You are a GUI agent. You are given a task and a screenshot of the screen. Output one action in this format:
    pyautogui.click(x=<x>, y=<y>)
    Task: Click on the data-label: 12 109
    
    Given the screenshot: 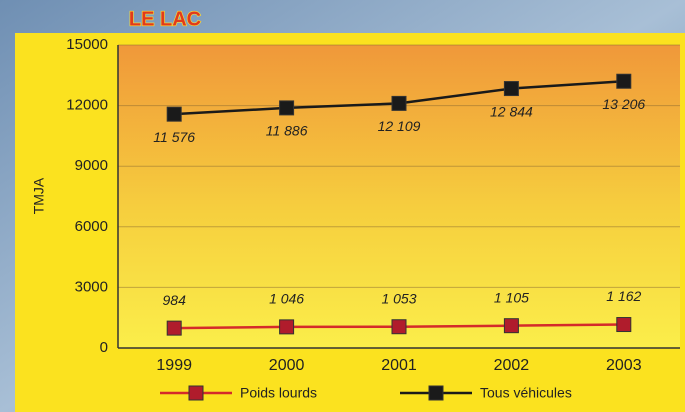 What is the action you would take?
    pyautogui.click(x=399, y=126)
    